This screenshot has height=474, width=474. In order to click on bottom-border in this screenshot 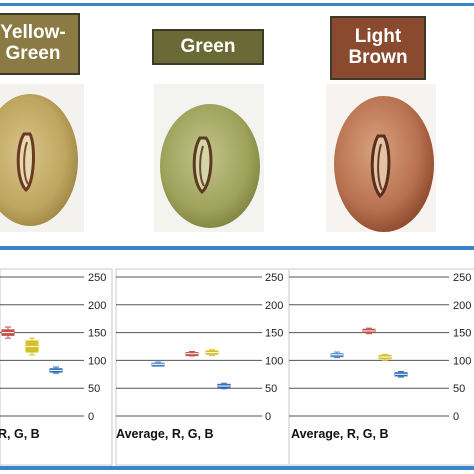, I will do `click(237, 468)`.